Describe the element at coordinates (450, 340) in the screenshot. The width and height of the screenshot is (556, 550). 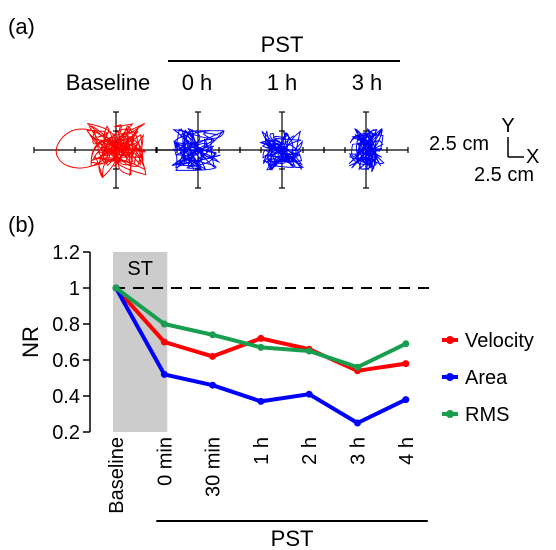
I see `legend-marker-velocity` at that location.